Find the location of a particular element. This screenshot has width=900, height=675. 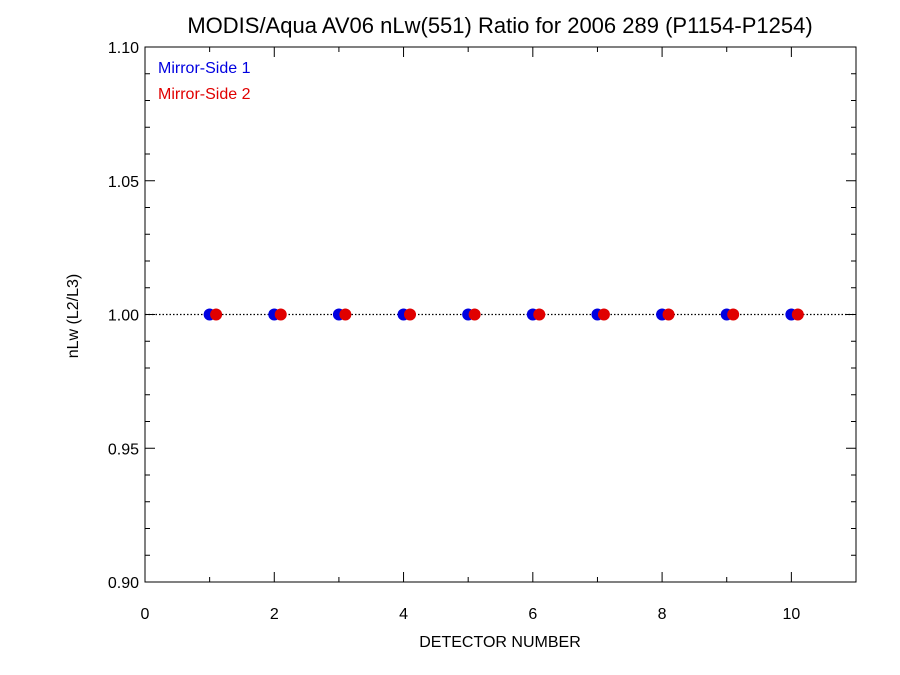

y-axis-label: nLw (L2/L3) is located at coordinates (73, 316).